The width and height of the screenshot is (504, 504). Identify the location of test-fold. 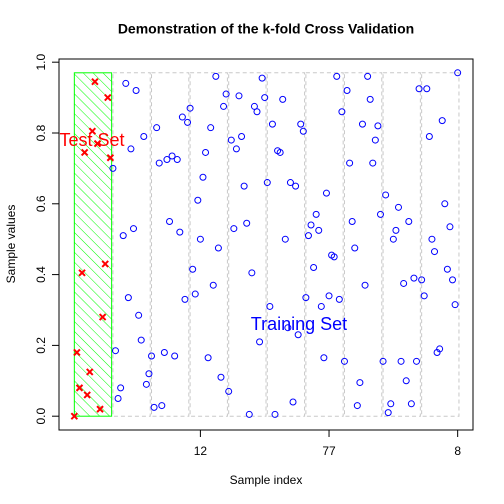
(93, 244).